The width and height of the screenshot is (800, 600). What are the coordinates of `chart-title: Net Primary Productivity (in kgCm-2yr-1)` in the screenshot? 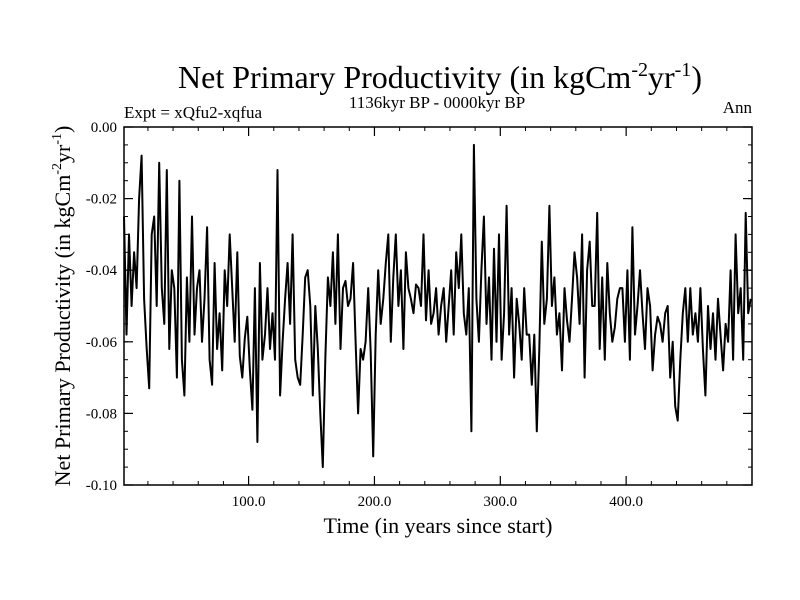 It's located at (440, 77).